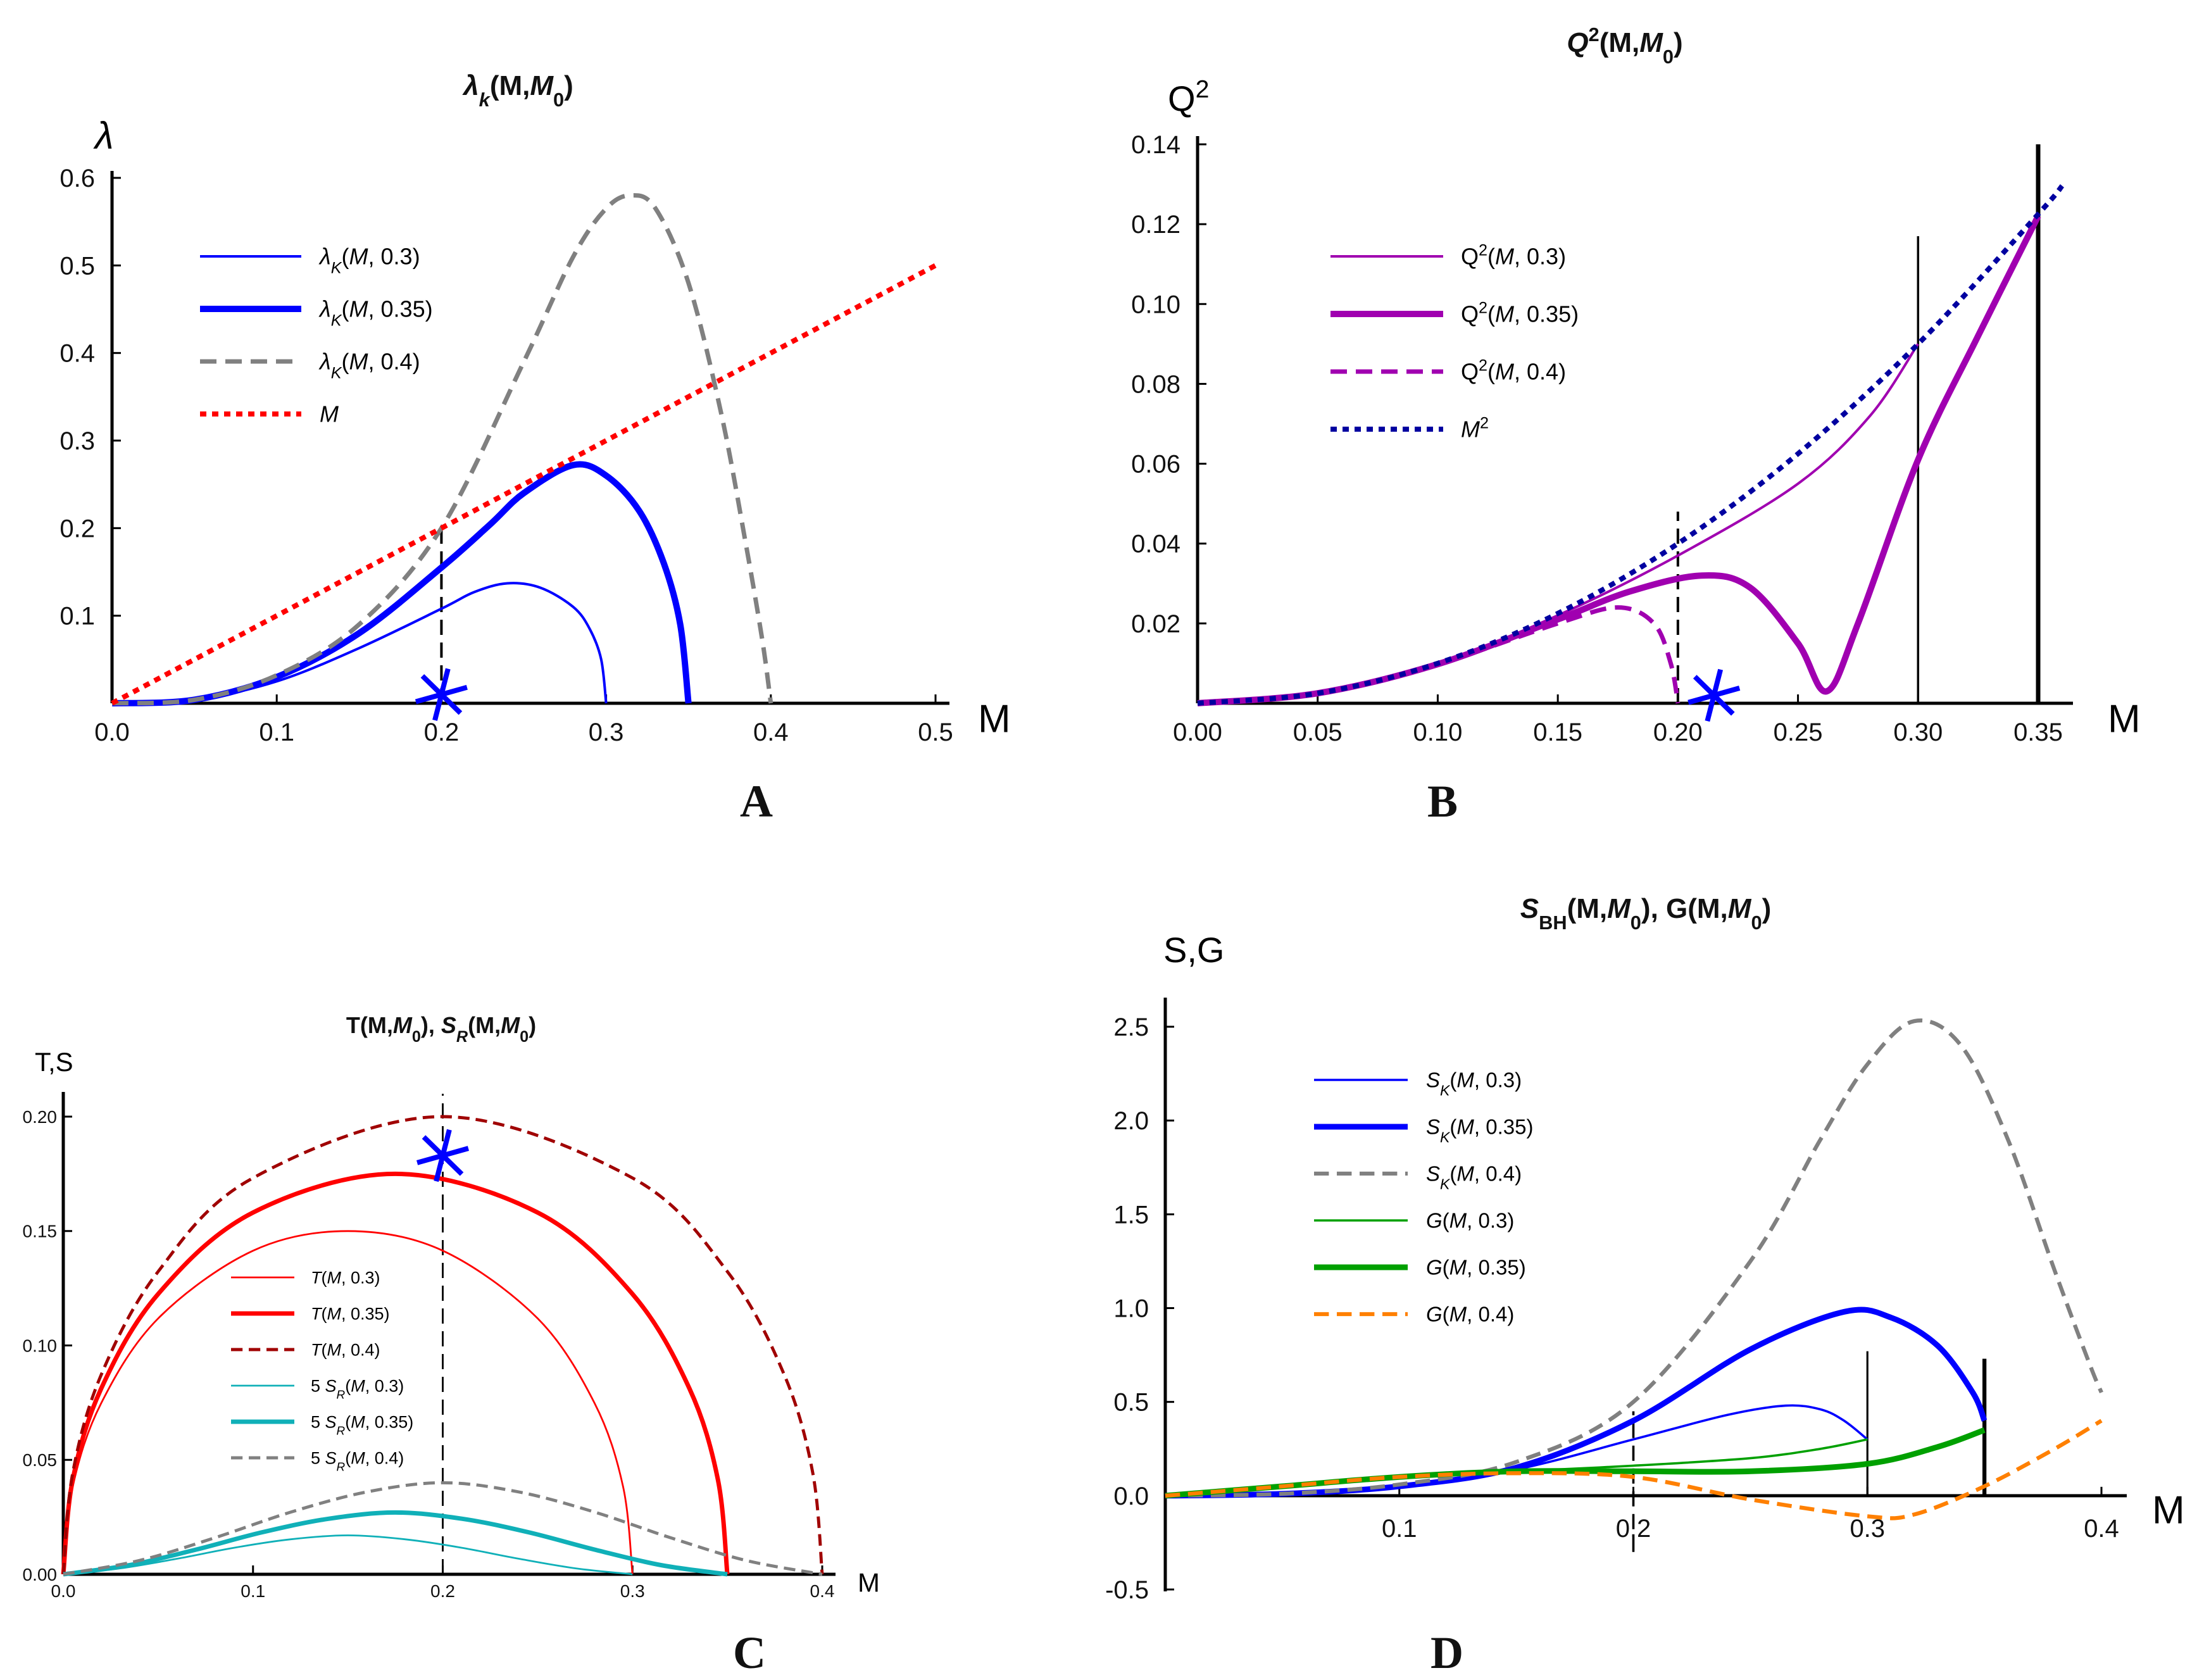 The height and width of the screenshot is (1680, 2185). Describe the element at coordinates (1155, 225) in the screenshot. I see `y-tick-label: 0.12` at that location.